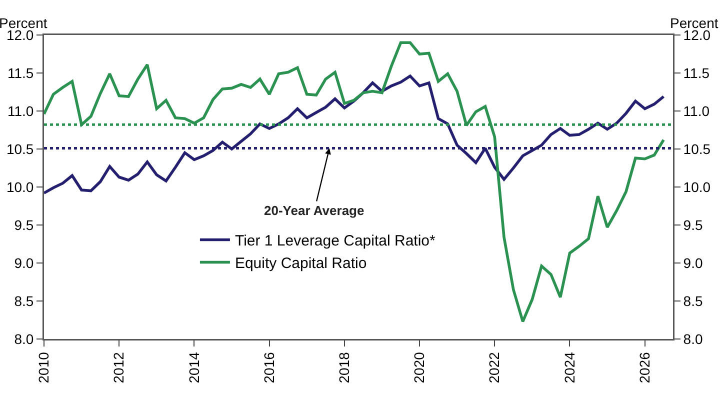 This screenshot has height=397, width=725. Describe the element at coordinates (314, 210) in the screenshot. I see `annotation: 20-Year Average` at that location.